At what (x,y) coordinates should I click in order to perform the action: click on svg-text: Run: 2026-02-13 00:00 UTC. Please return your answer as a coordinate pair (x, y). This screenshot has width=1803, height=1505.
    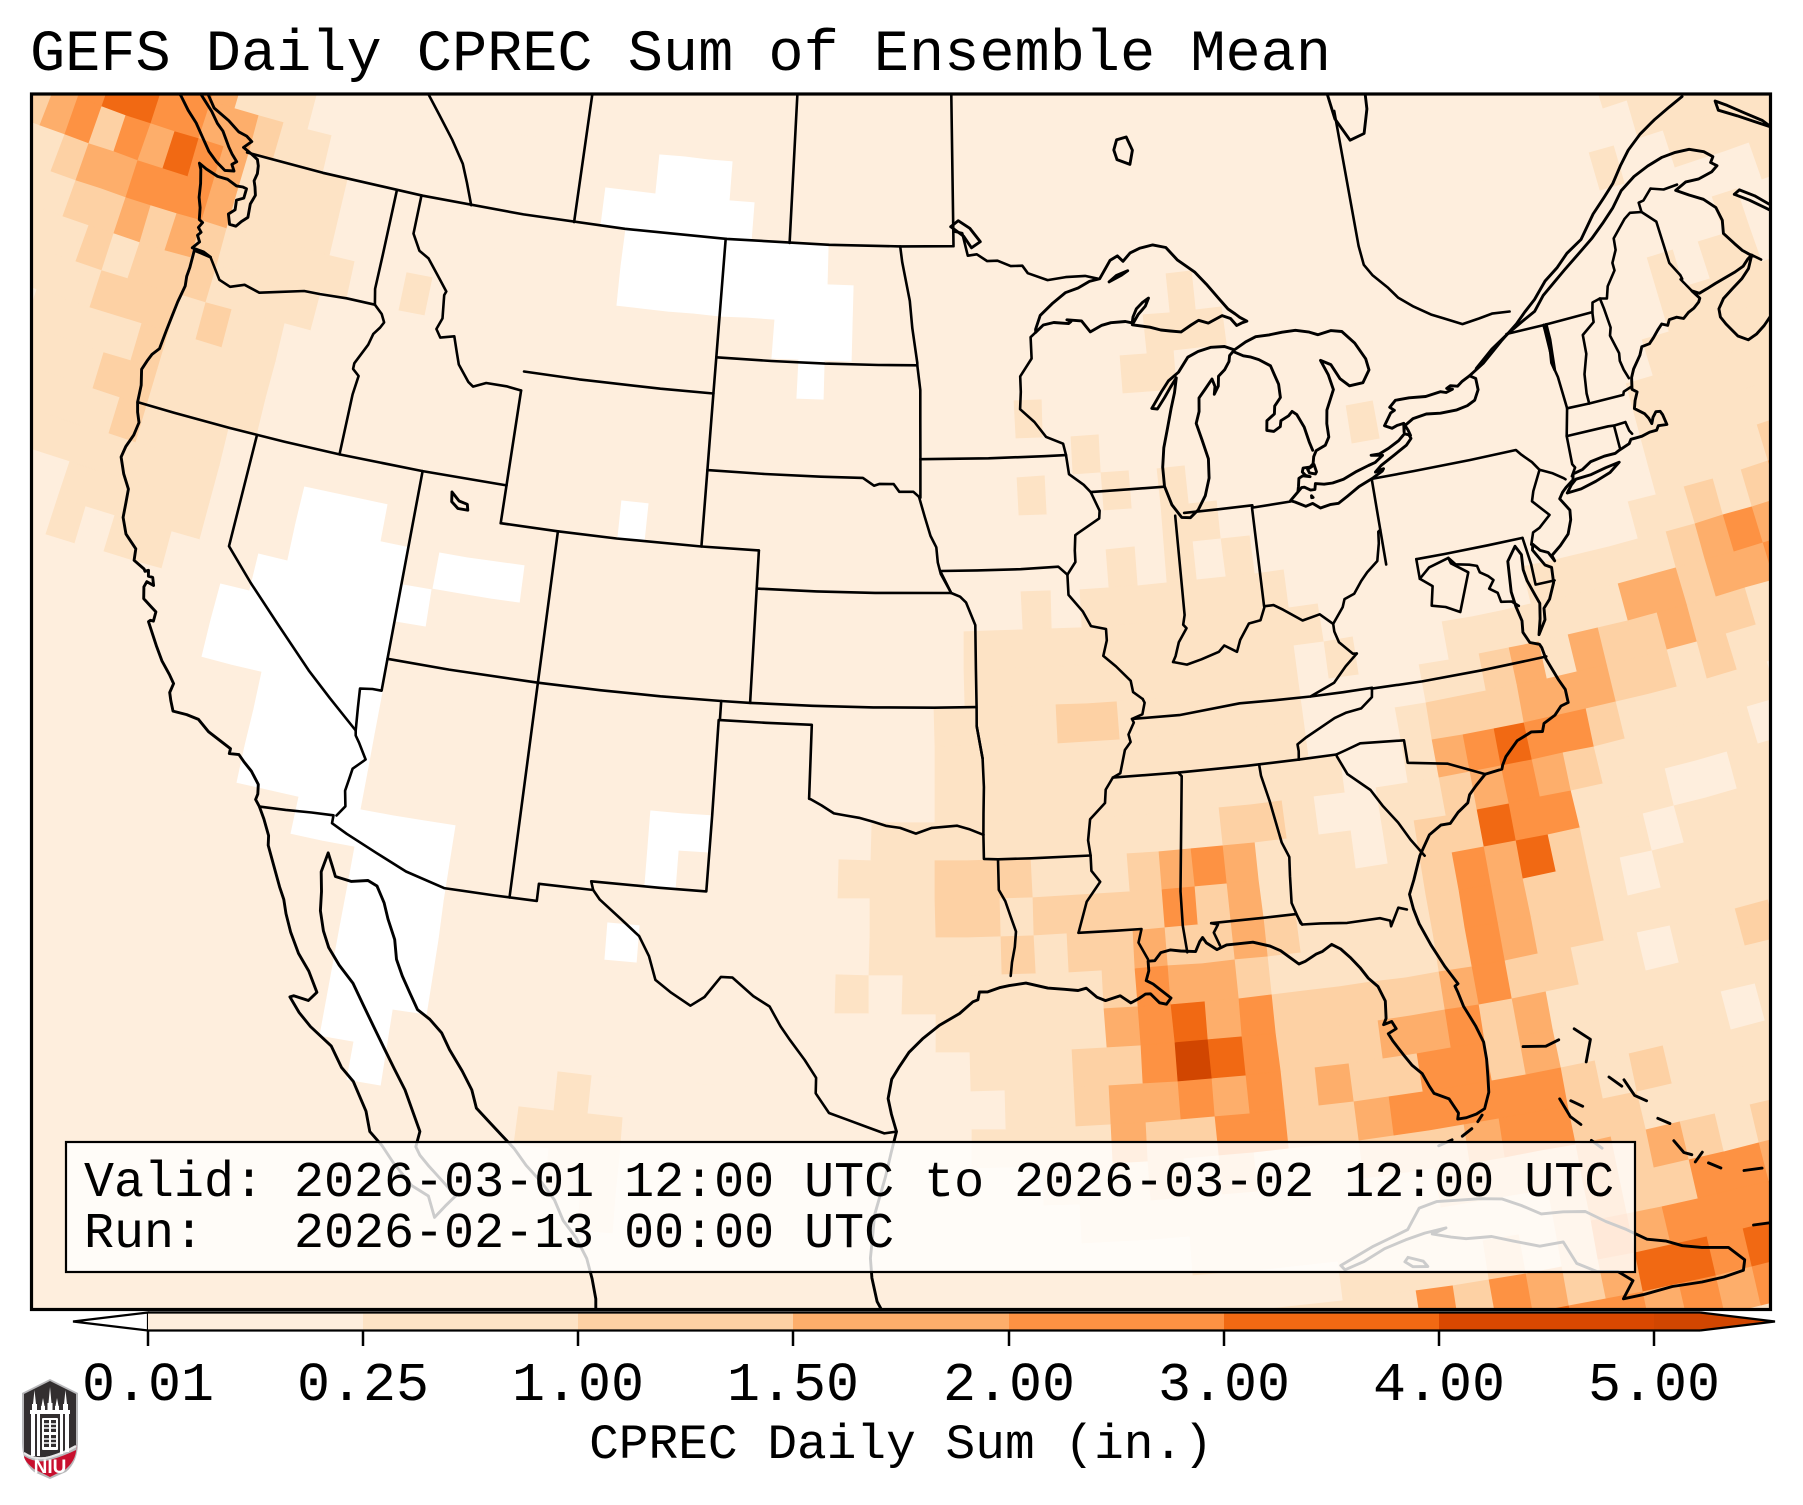
    Looking at the image, I should click on (489, 1234).